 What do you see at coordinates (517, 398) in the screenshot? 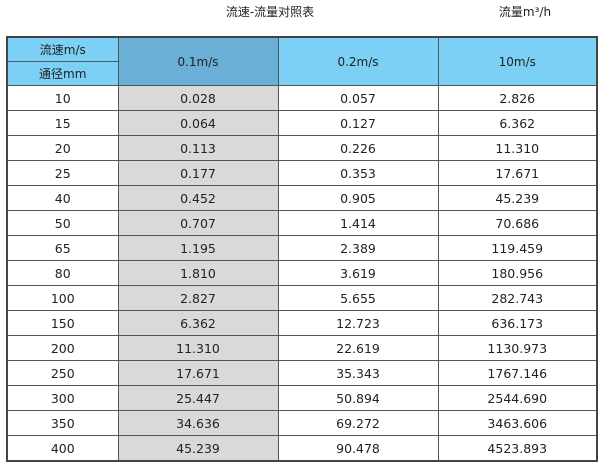
I see `flow-cell: 2544.690` at bounding box center [517, 398].